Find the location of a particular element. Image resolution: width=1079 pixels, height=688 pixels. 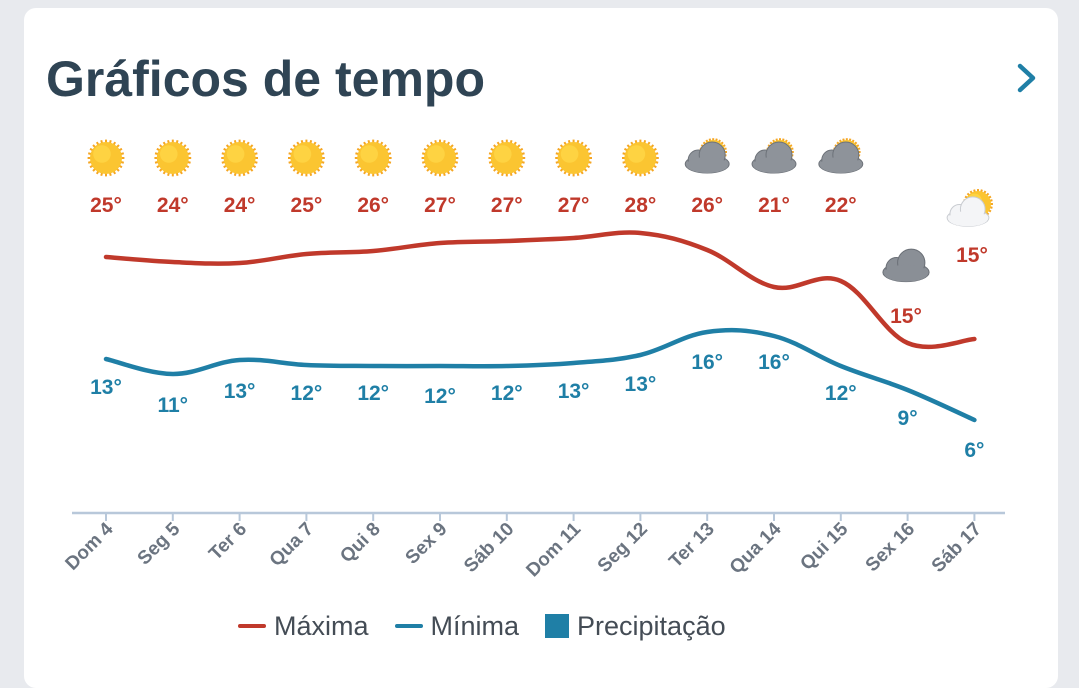

x-tick-label: Ter 6 is located at coordinates (228, 542).